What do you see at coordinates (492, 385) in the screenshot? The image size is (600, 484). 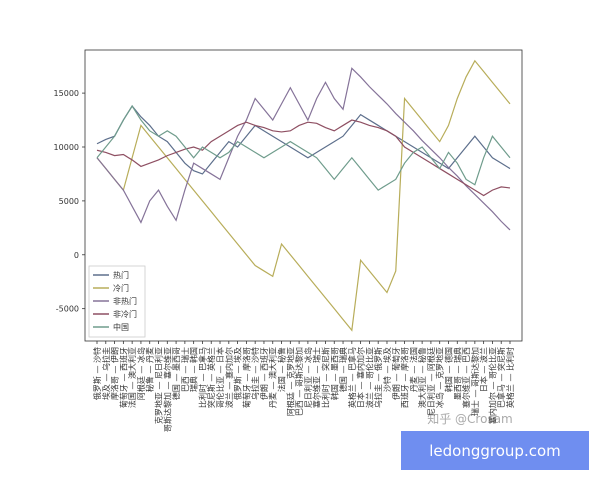 I see `x-tick-label: 塞内加尔 — 哥伦比亚` at bounding box center [492, 385].